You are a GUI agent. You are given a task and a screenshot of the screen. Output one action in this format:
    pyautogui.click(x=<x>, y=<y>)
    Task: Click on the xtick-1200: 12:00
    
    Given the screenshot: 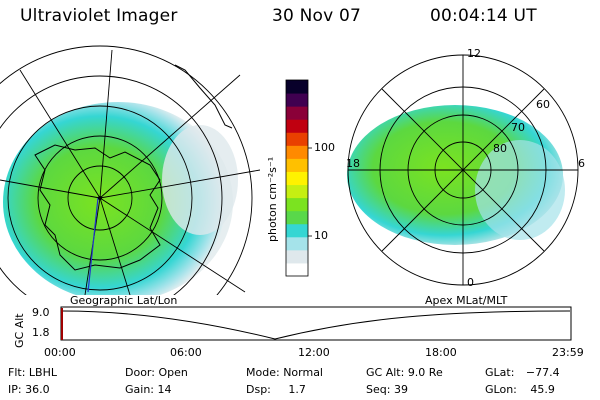 What is the action you would take?
    pyautogui.click(x=314, y=352)
    